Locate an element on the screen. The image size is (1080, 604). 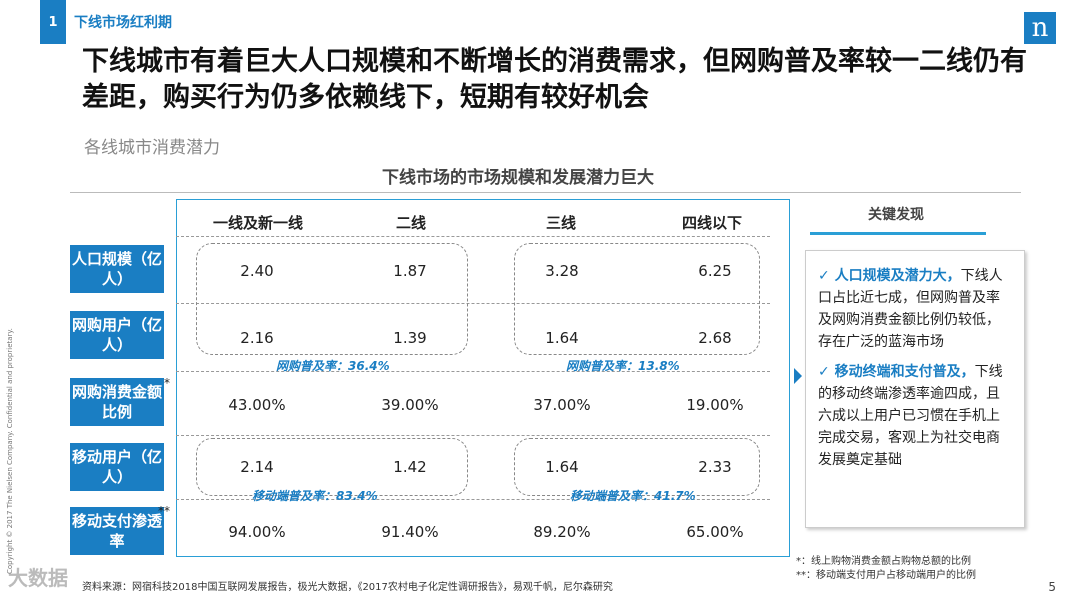
footnote-mark: ** is located at coordinates (164, 511).